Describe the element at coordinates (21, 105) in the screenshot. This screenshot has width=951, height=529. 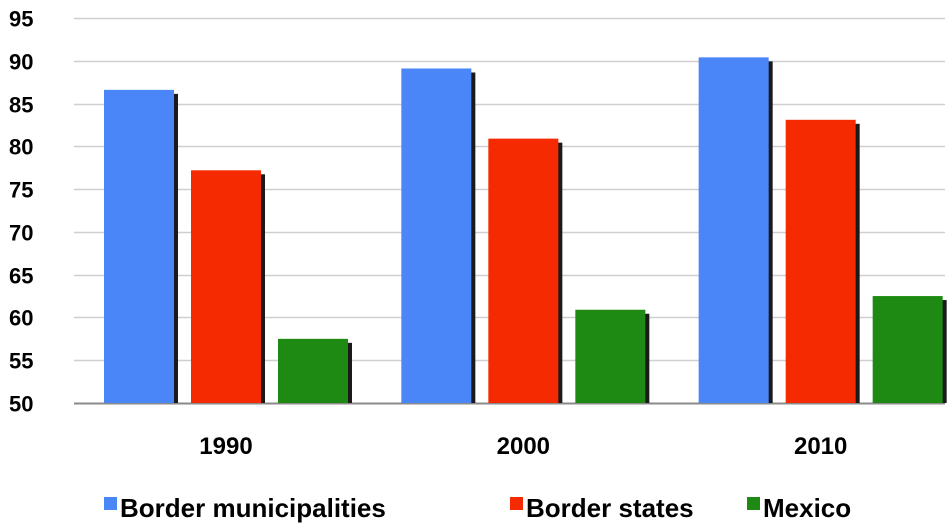
I see `y-tick-label-85: 85` at that location.